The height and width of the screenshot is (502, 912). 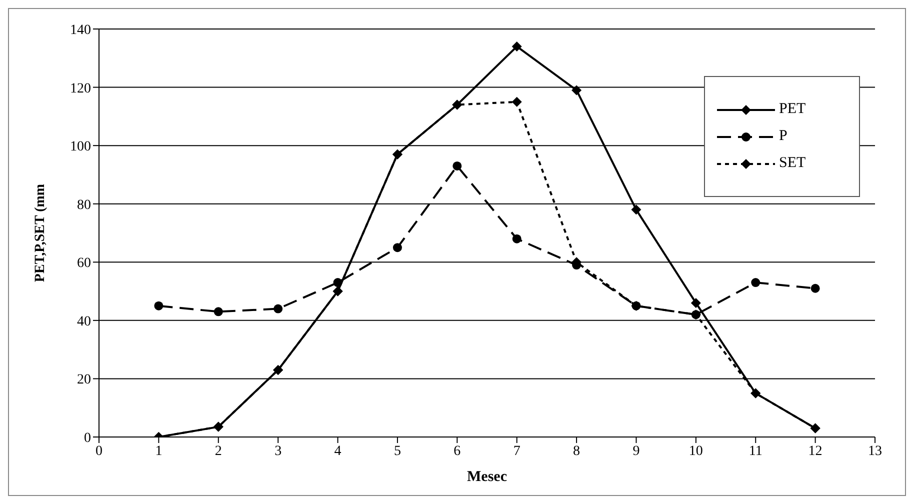 What do you see at coordinates (695, 451) in the screenshot?
I see `x-tick-label: 10` at bounding box center [695, 451].